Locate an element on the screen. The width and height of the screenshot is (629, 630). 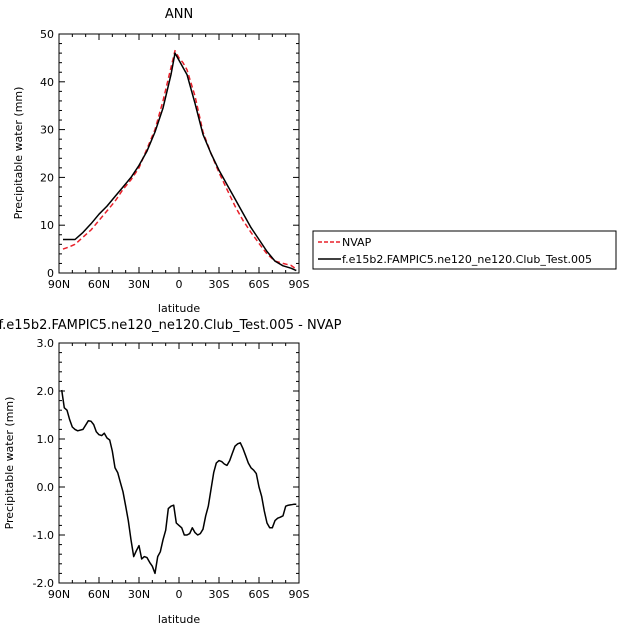
top-chart-y-tick-label: 30 is located at coordinates (47, 130).